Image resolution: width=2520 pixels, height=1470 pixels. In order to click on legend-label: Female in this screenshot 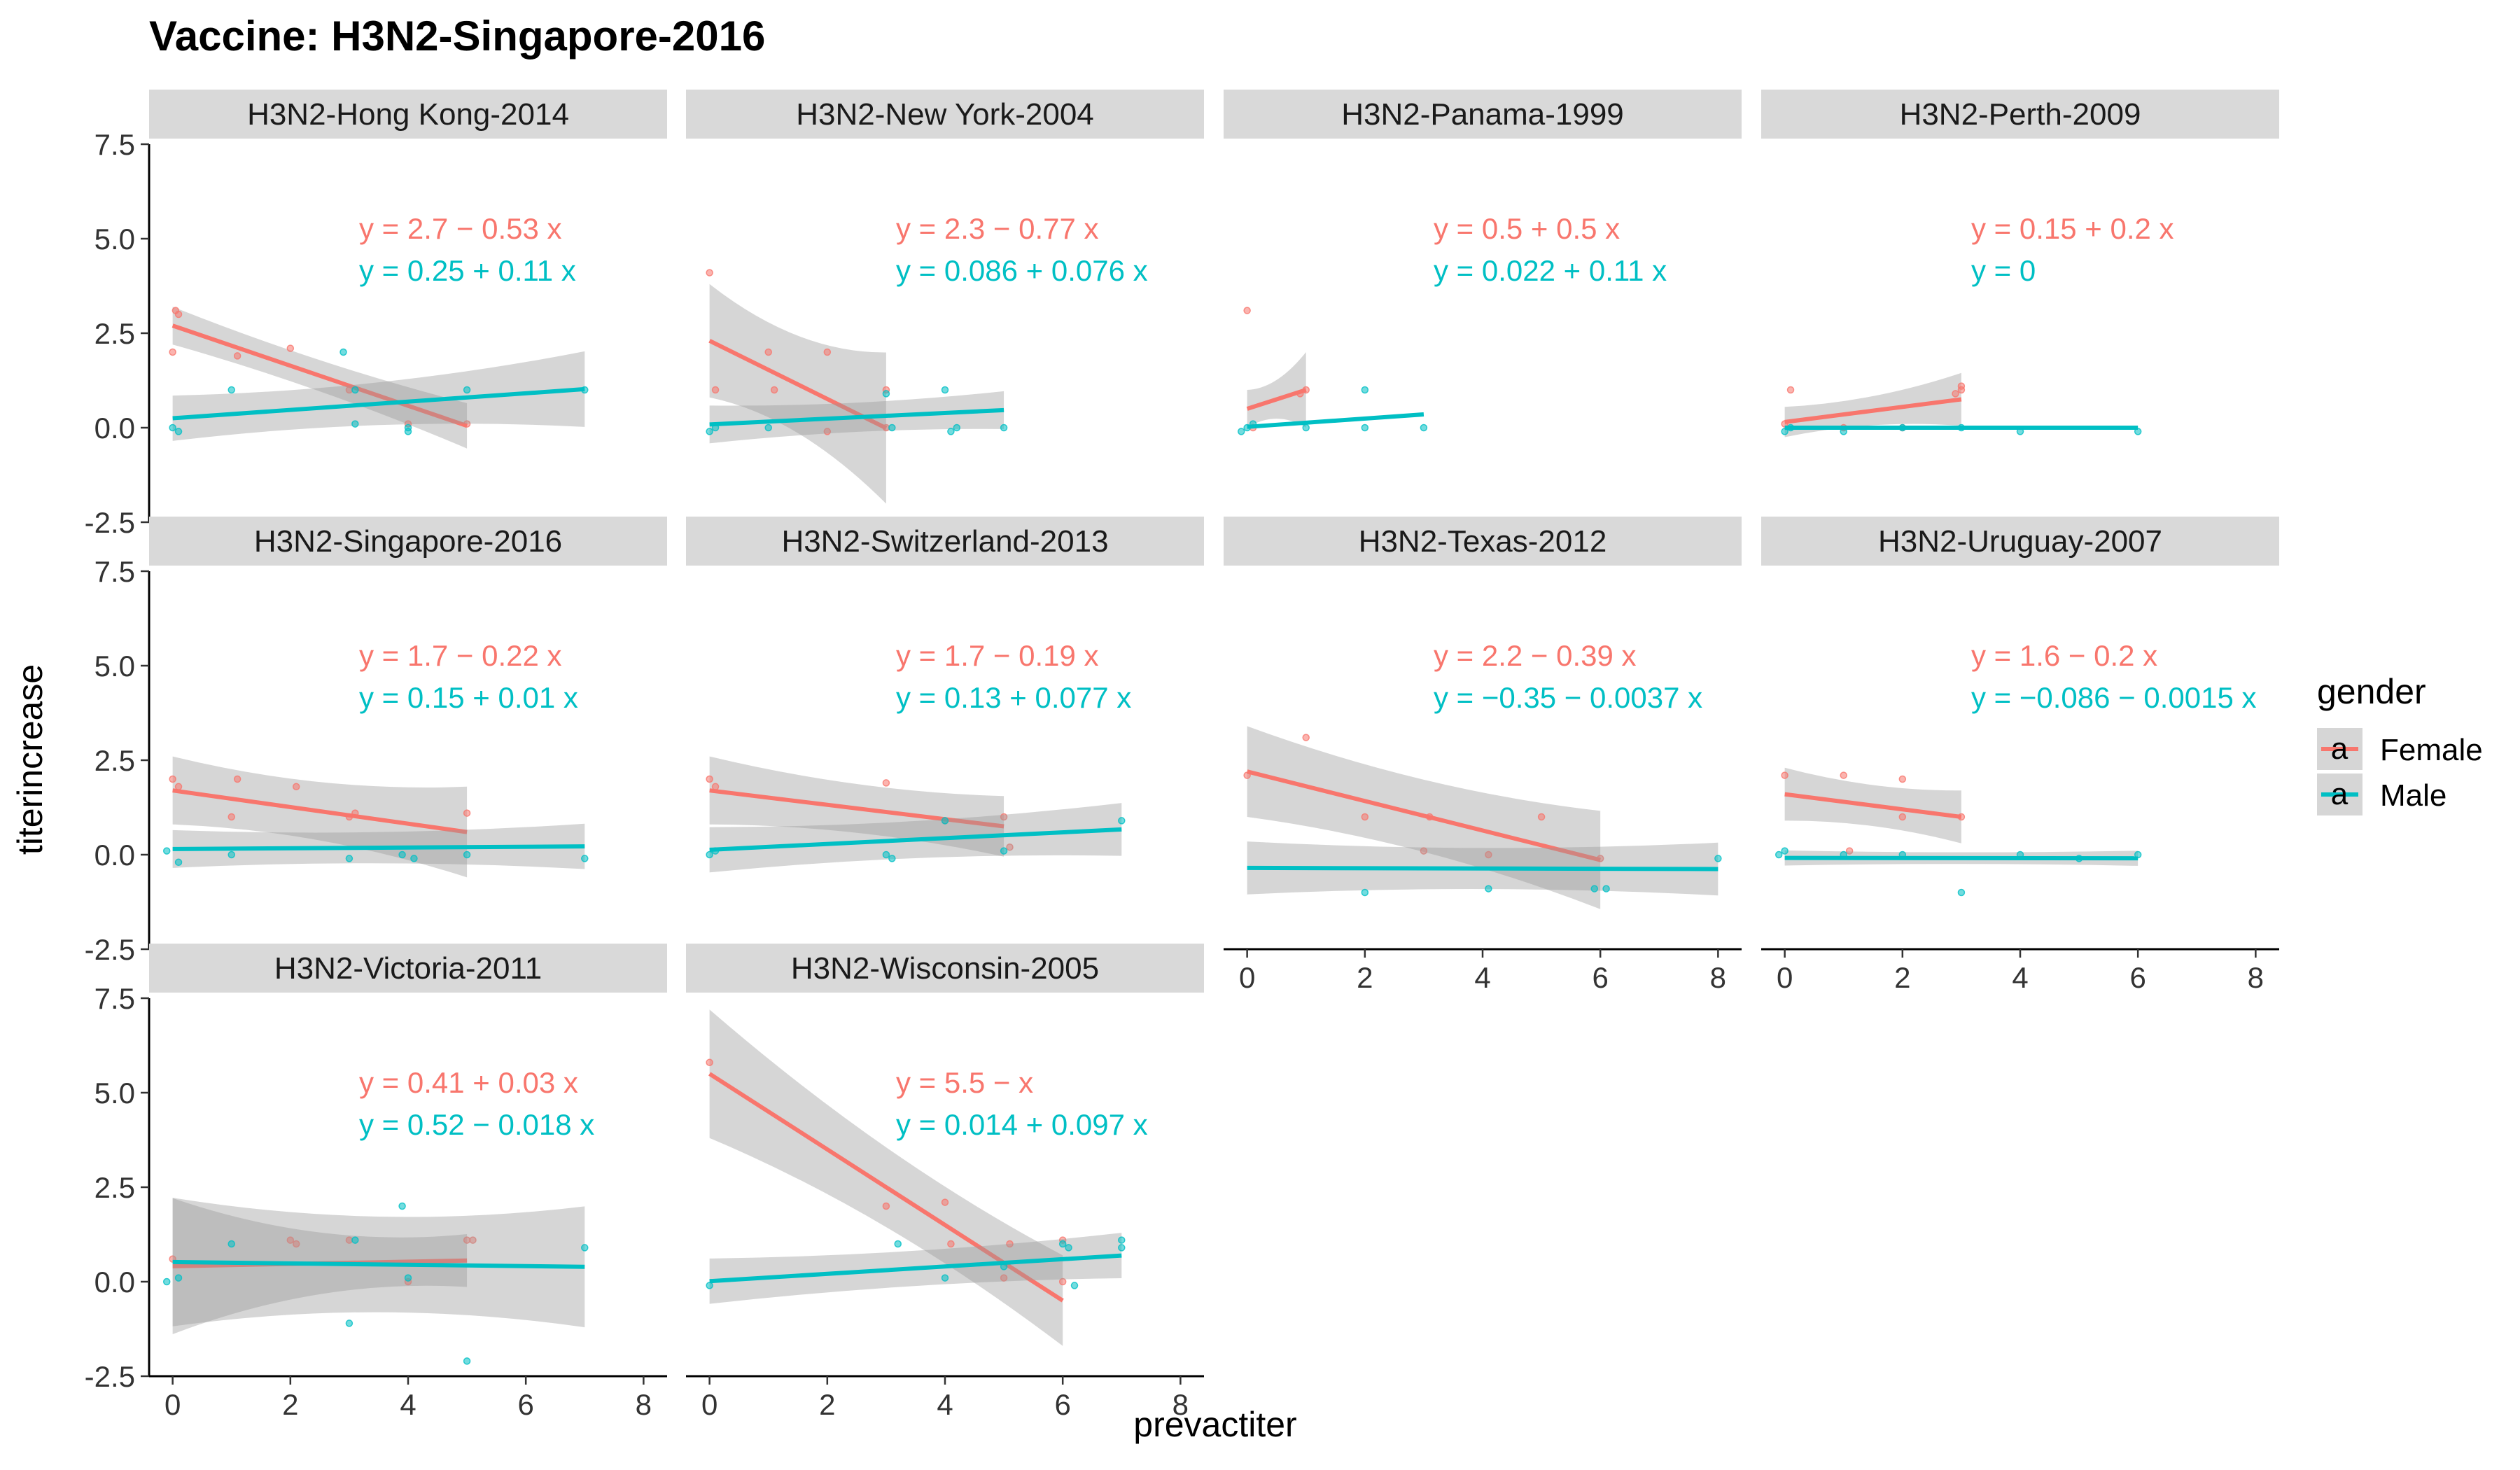, I will do `click(2431, 750)`.